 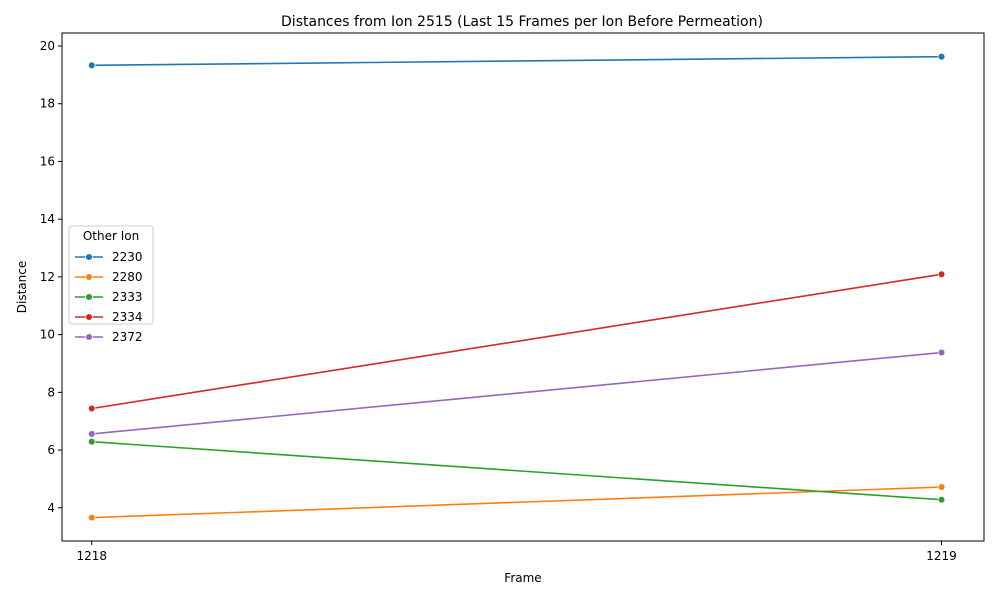 What do you see at coordinates (47, 219) in the screenshot?
I see `y-tick-label: 14` at bounding box center [47, 219].